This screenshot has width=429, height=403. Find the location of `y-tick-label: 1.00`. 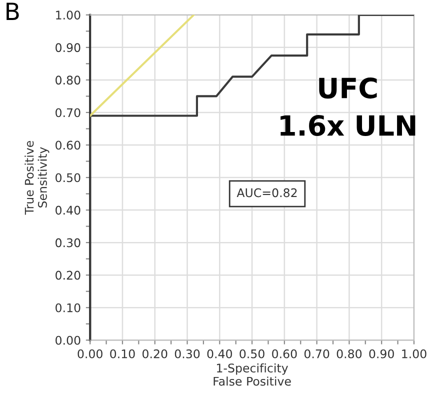

y-tick-label: 1.00 is located at coordinates (68, 15).